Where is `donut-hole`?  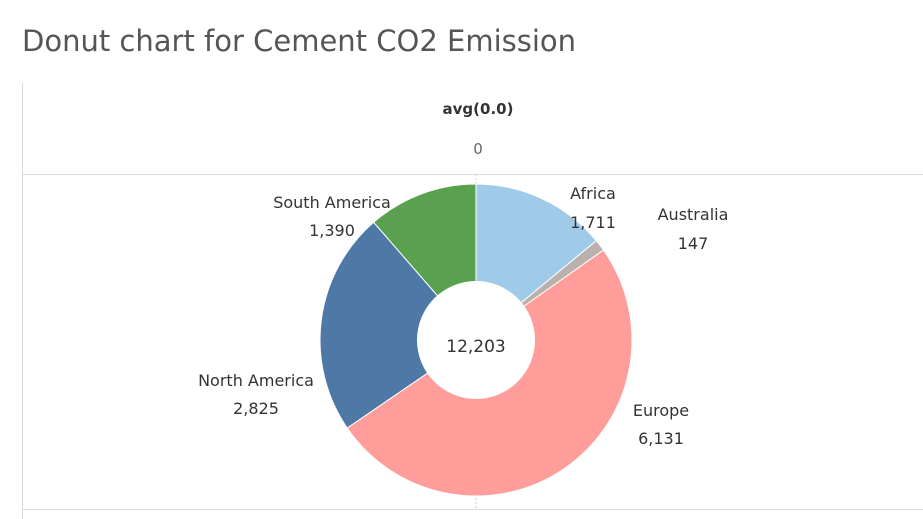
donut-hole is located at coordinates (476, 340).